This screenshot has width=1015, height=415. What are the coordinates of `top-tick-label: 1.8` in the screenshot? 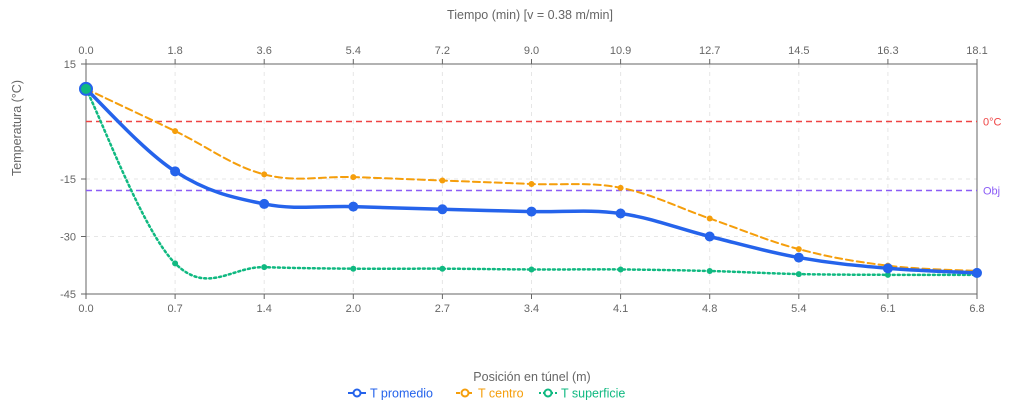 It's located at (174, 51).